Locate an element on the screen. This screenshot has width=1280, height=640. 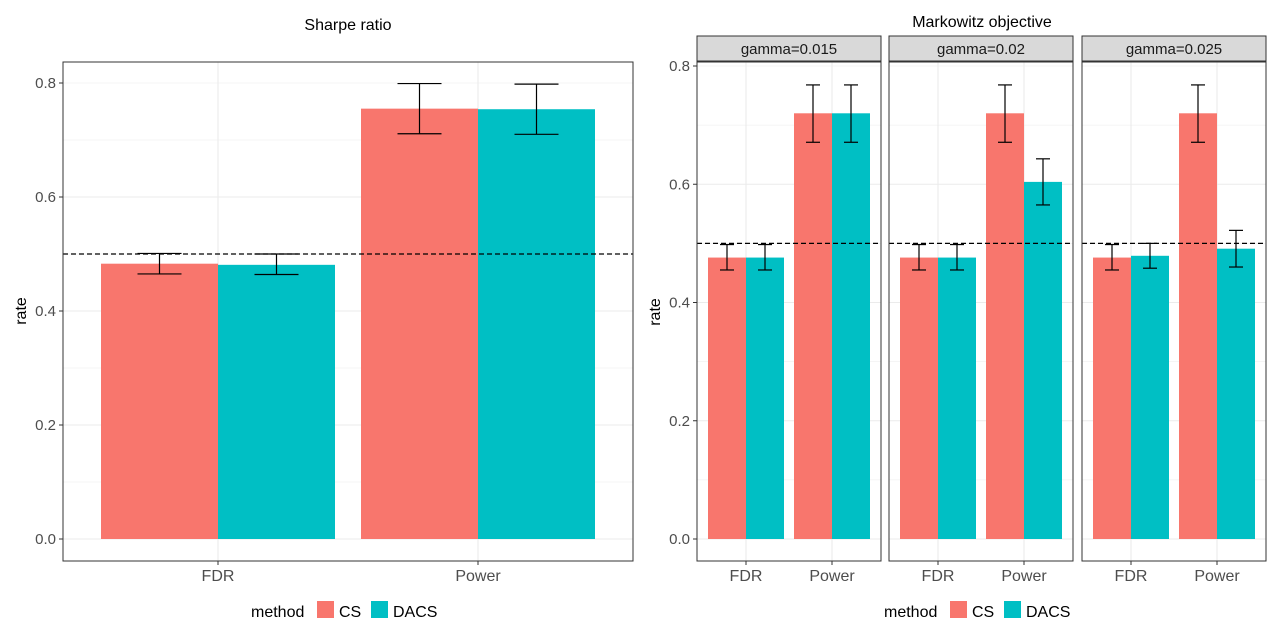
markowitz-ytick-label: 0.2 is located at coordinates (679, 421).